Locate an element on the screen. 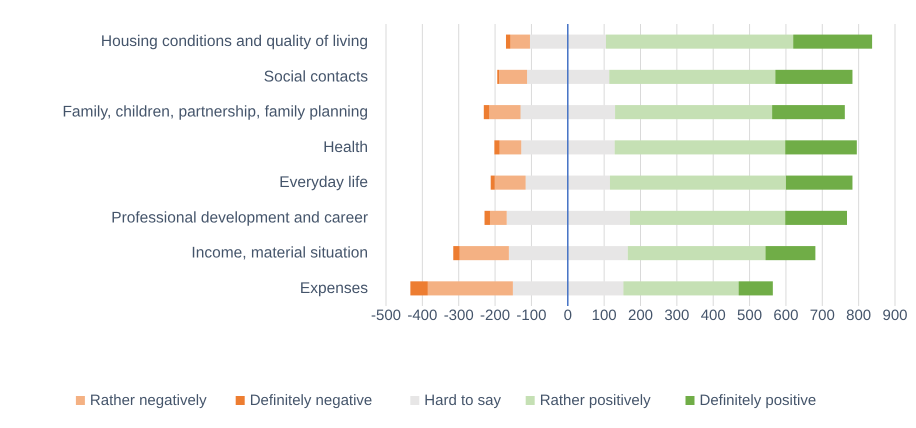 The image size is (916, 428). x-tick-label: 400 is located at coordinates (713, 315).